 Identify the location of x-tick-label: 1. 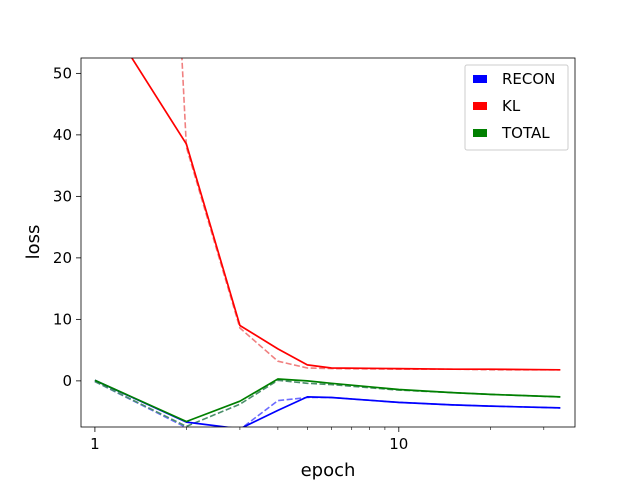
(95, 444).